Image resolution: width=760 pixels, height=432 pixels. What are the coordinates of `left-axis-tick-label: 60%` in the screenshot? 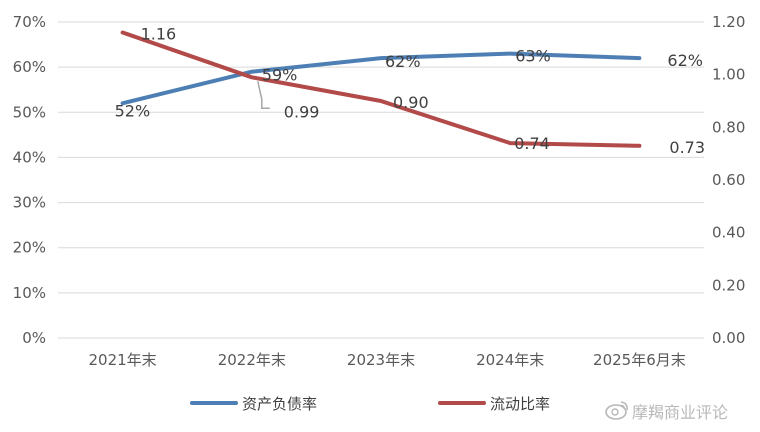 It's located at (29, 67).